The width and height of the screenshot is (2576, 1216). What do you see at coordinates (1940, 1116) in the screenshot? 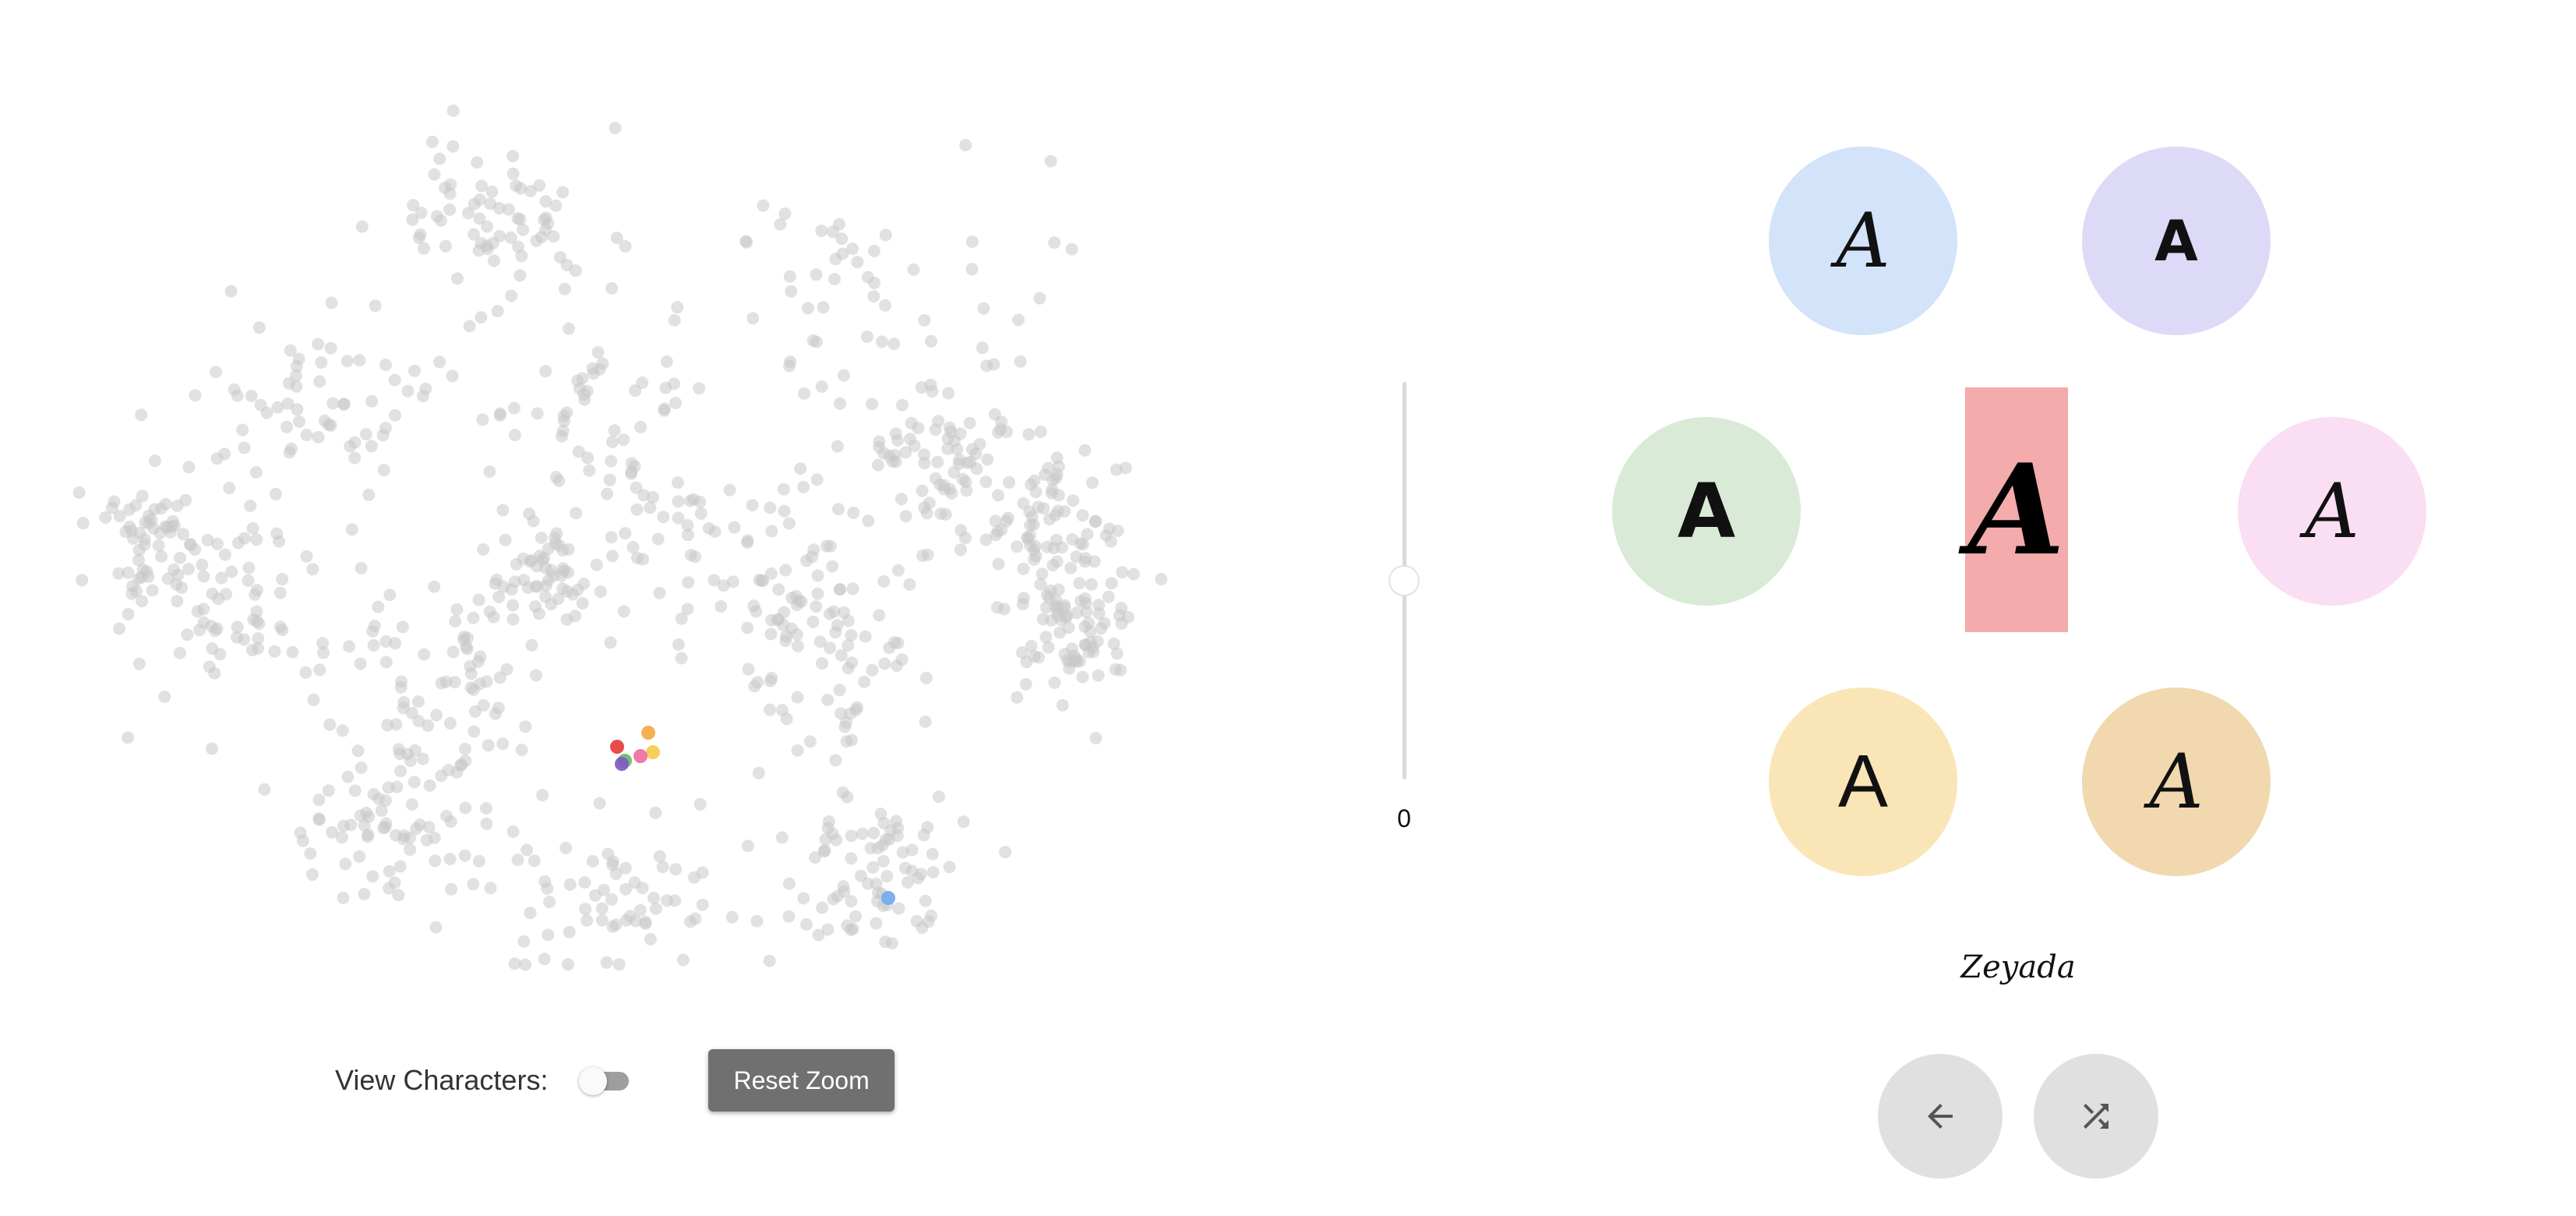
I see `back-button` at bounding box center [1940, 1116].